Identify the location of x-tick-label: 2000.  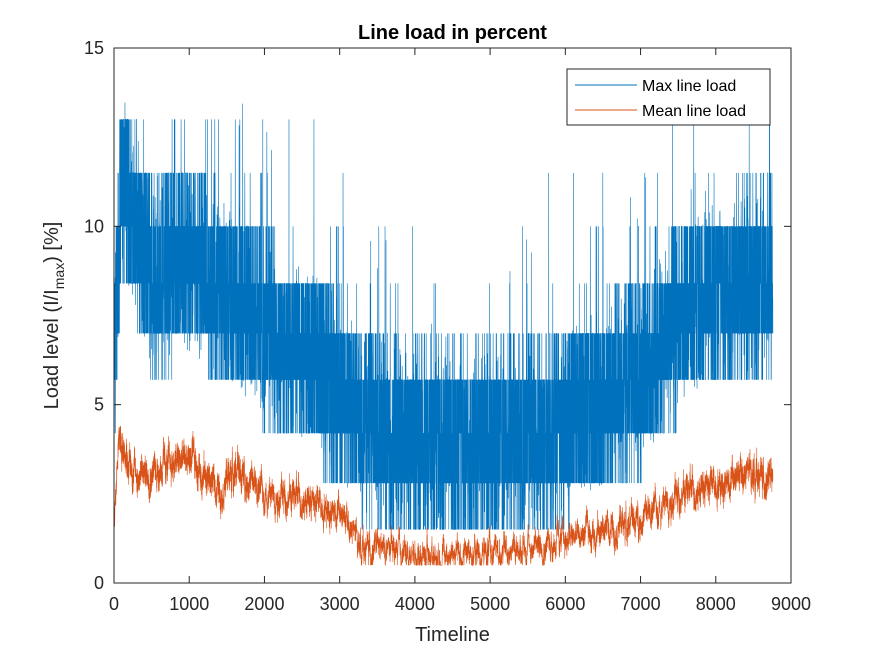
(264, 604).